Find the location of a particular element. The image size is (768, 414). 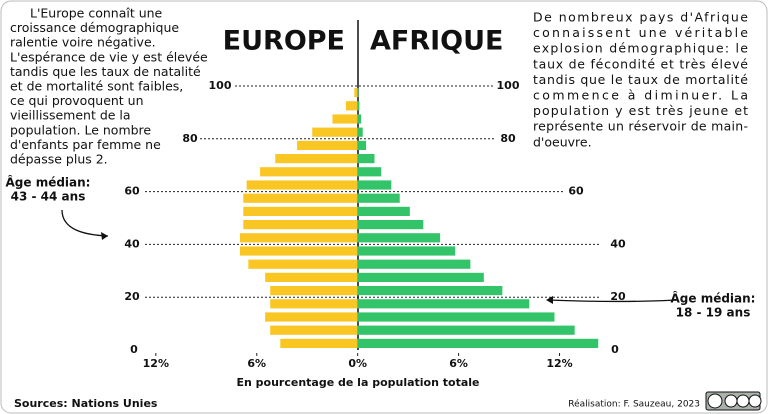

description-line: dépasse plus 2. is located at coordinates (59, 159).